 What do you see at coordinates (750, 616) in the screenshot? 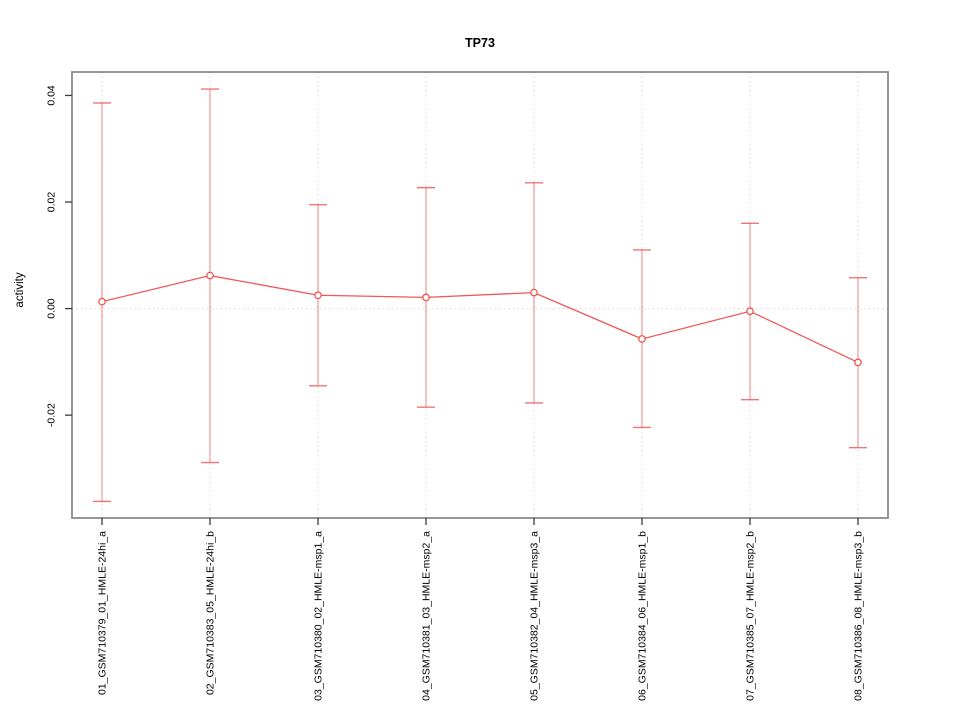
I see `x-tick-label: 07_GSM710385_07_HMLE-msp2_b` at bounding box center [750, 616].